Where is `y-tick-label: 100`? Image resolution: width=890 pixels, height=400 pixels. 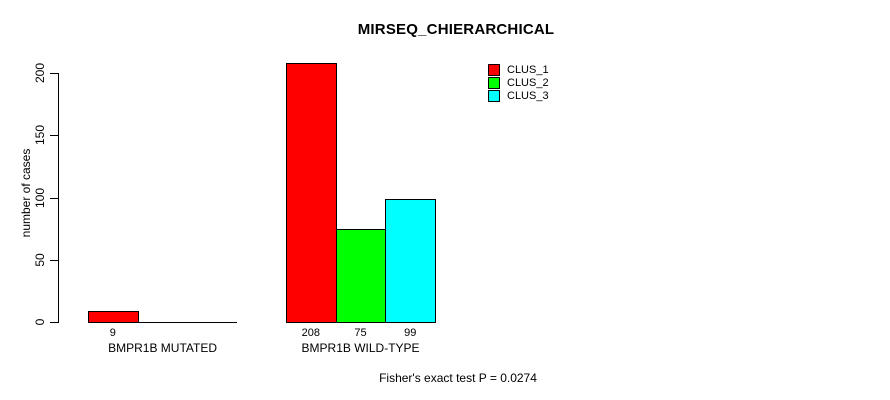 y-tick-label: 100 is located at coordinates (40, 197).